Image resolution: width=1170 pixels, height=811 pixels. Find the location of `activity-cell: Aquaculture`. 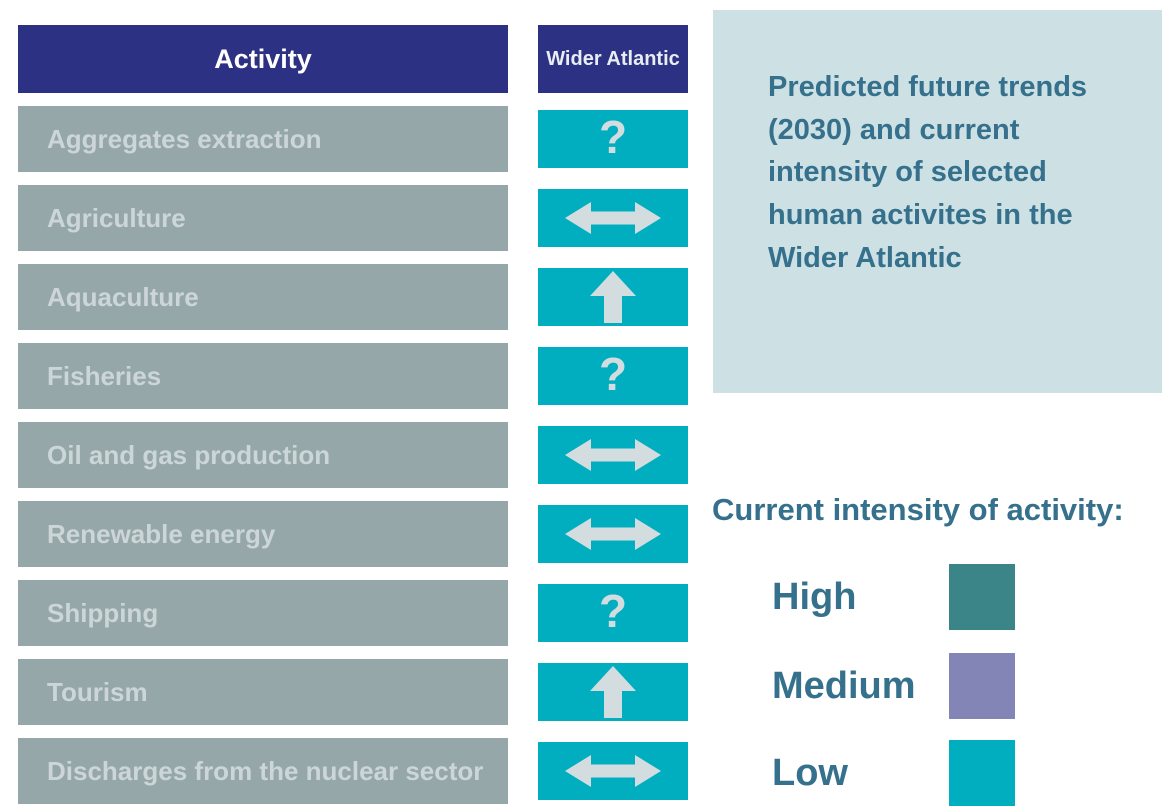

activity-cell: Aquaculture is located at coordinates (263, 297).